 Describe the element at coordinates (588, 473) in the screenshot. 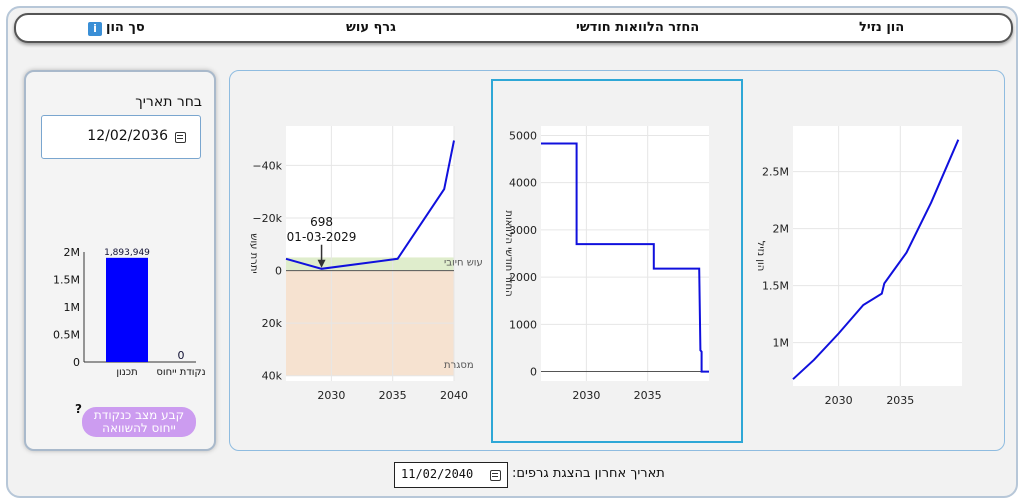

I see `last-date-label: תאריך אחרון בהצגת גרפים:` at that location.